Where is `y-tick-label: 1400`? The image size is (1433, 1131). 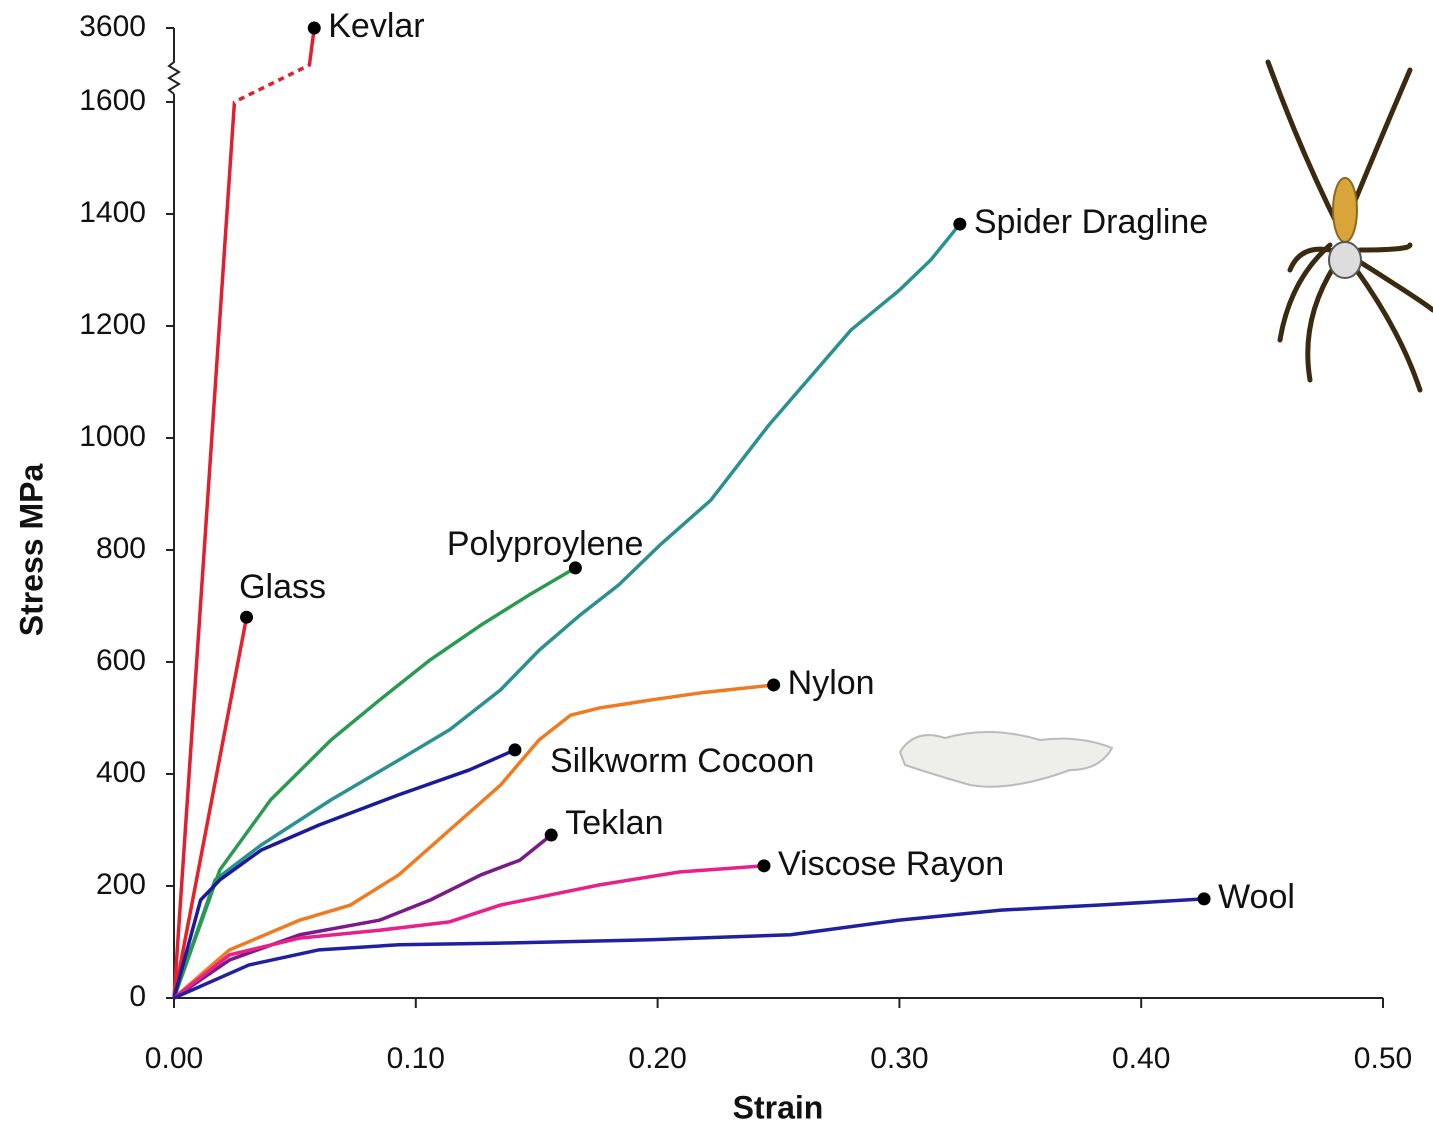 y-tick-label: 1400 is located at coordinates (112, 212).